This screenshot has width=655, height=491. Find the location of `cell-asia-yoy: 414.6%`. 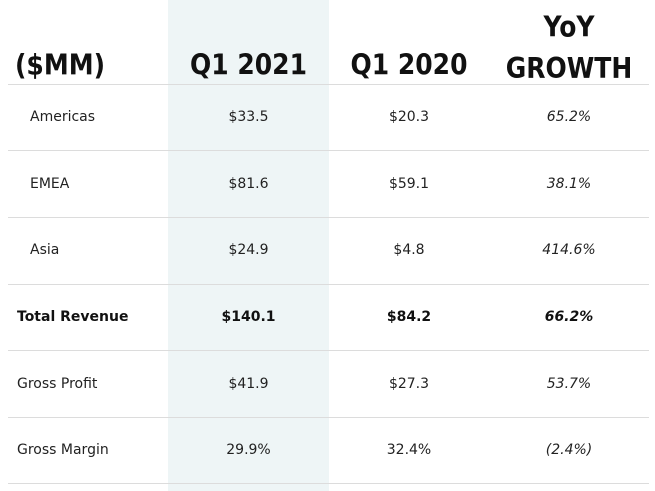

cell-asia-yoy: 414.6% is located at coordinates (569, 250).